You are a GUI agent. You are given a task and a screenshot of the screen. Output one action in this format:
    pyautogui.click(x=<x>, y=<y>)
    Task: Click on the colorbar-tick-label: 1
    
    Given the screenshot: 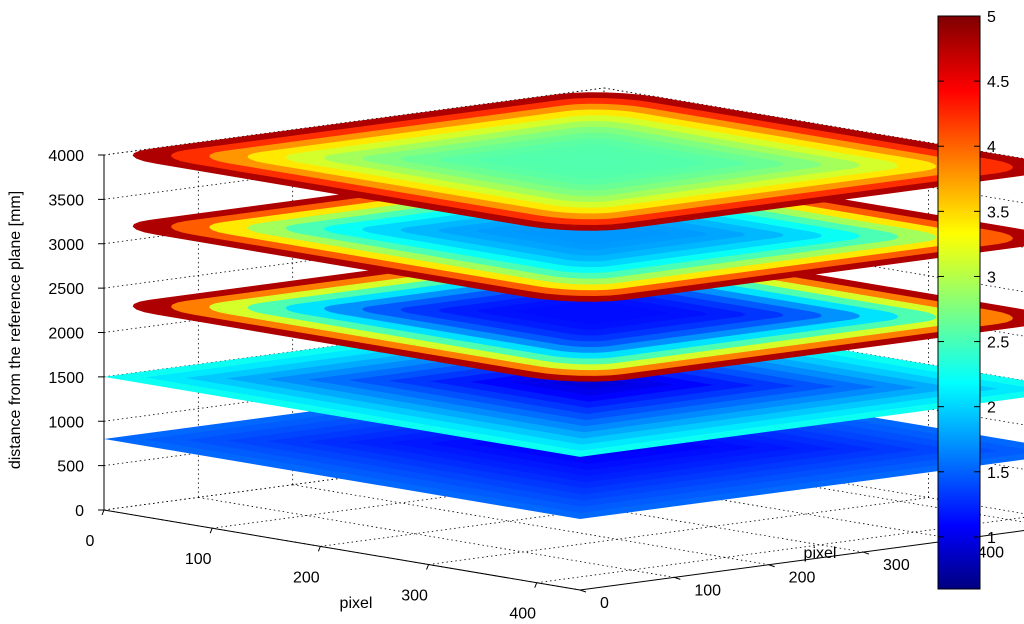 What is the action you would take?
    pyautogui.click(x=991, y=538)
    